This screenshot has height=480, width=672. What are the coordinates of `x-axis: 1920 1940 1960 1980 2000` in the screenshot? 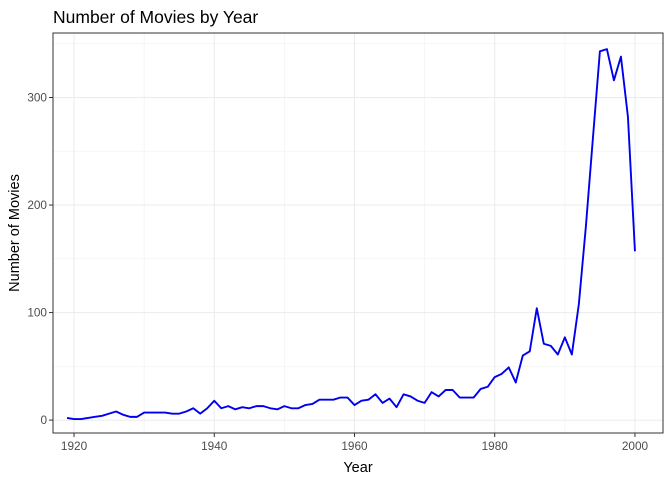 It's located at (355, 443).